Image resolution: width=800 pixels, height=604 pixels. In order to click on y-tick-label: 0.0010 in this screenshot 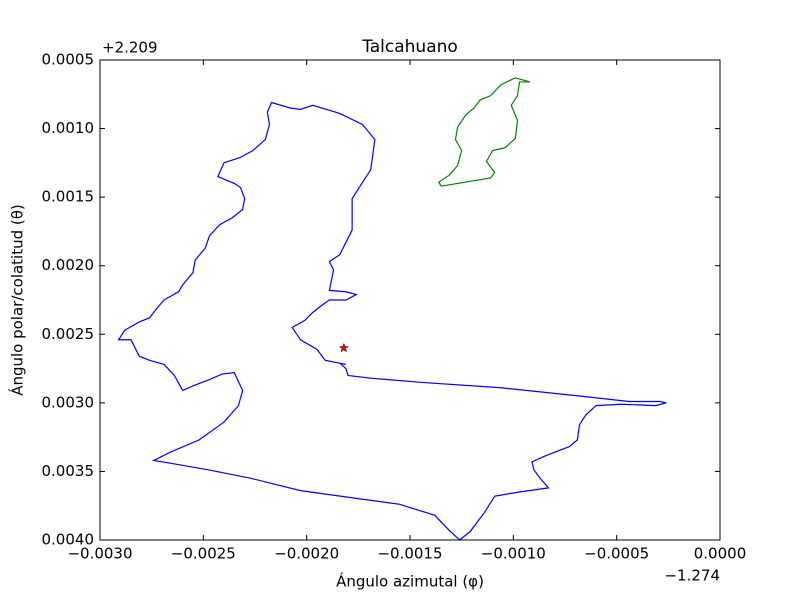, I will do `click(68, 128)`.